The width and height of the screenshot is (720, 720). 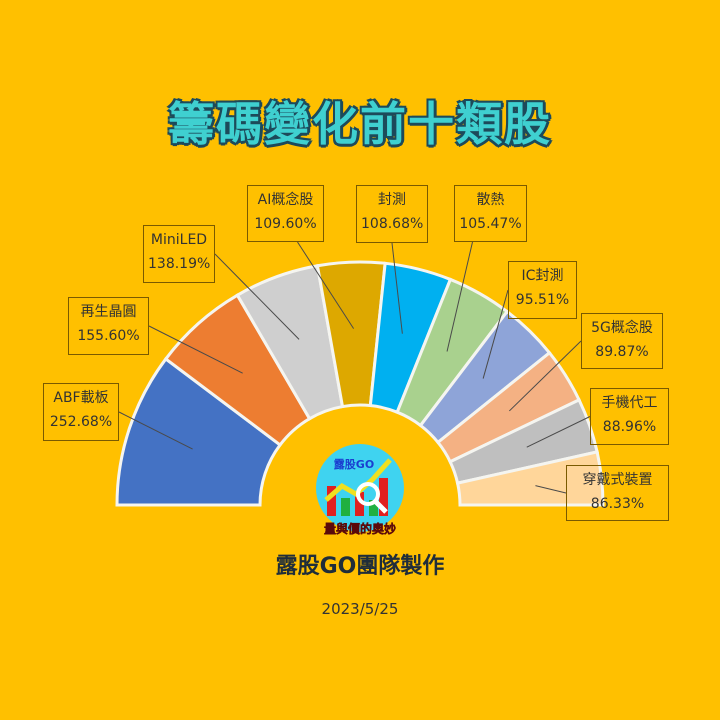 I want to click on magnifier-icon, so click(x=368, y=494).